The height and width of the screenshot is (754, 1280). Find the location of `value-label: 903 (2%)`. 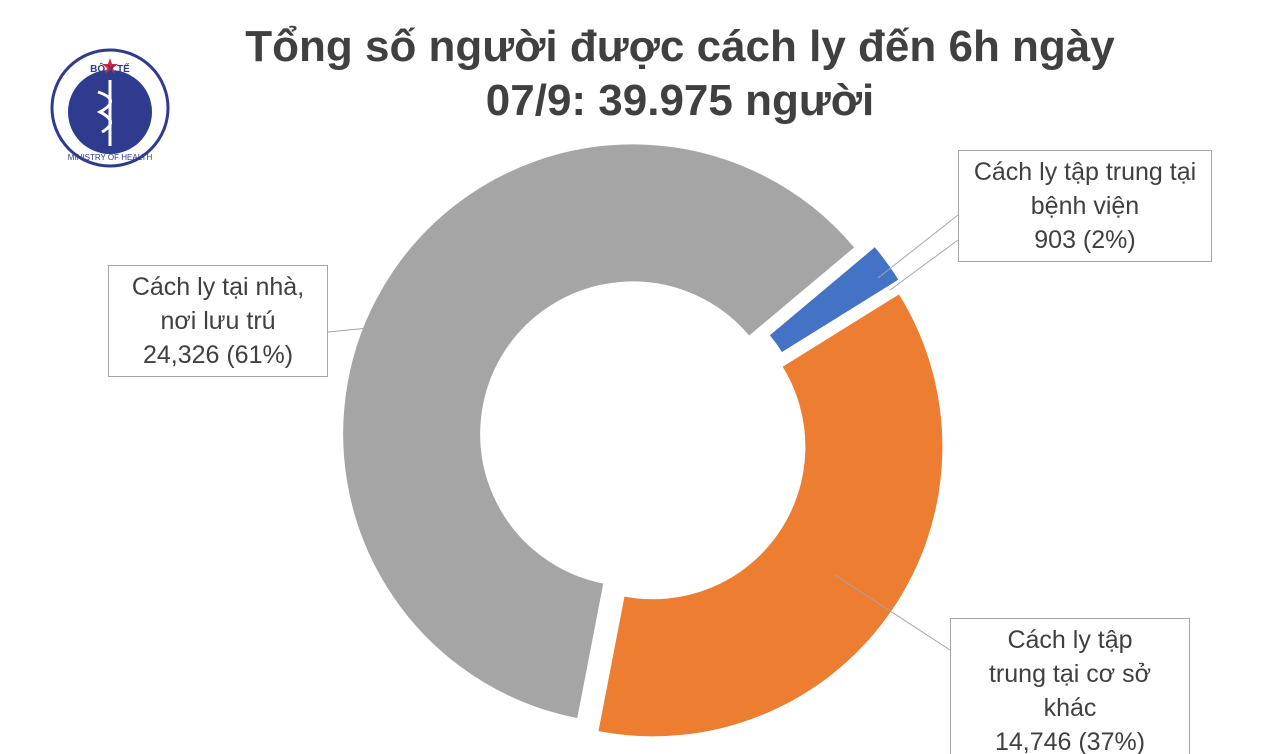

value-label: 903 (2%) is located at coordinates (1085, 240).